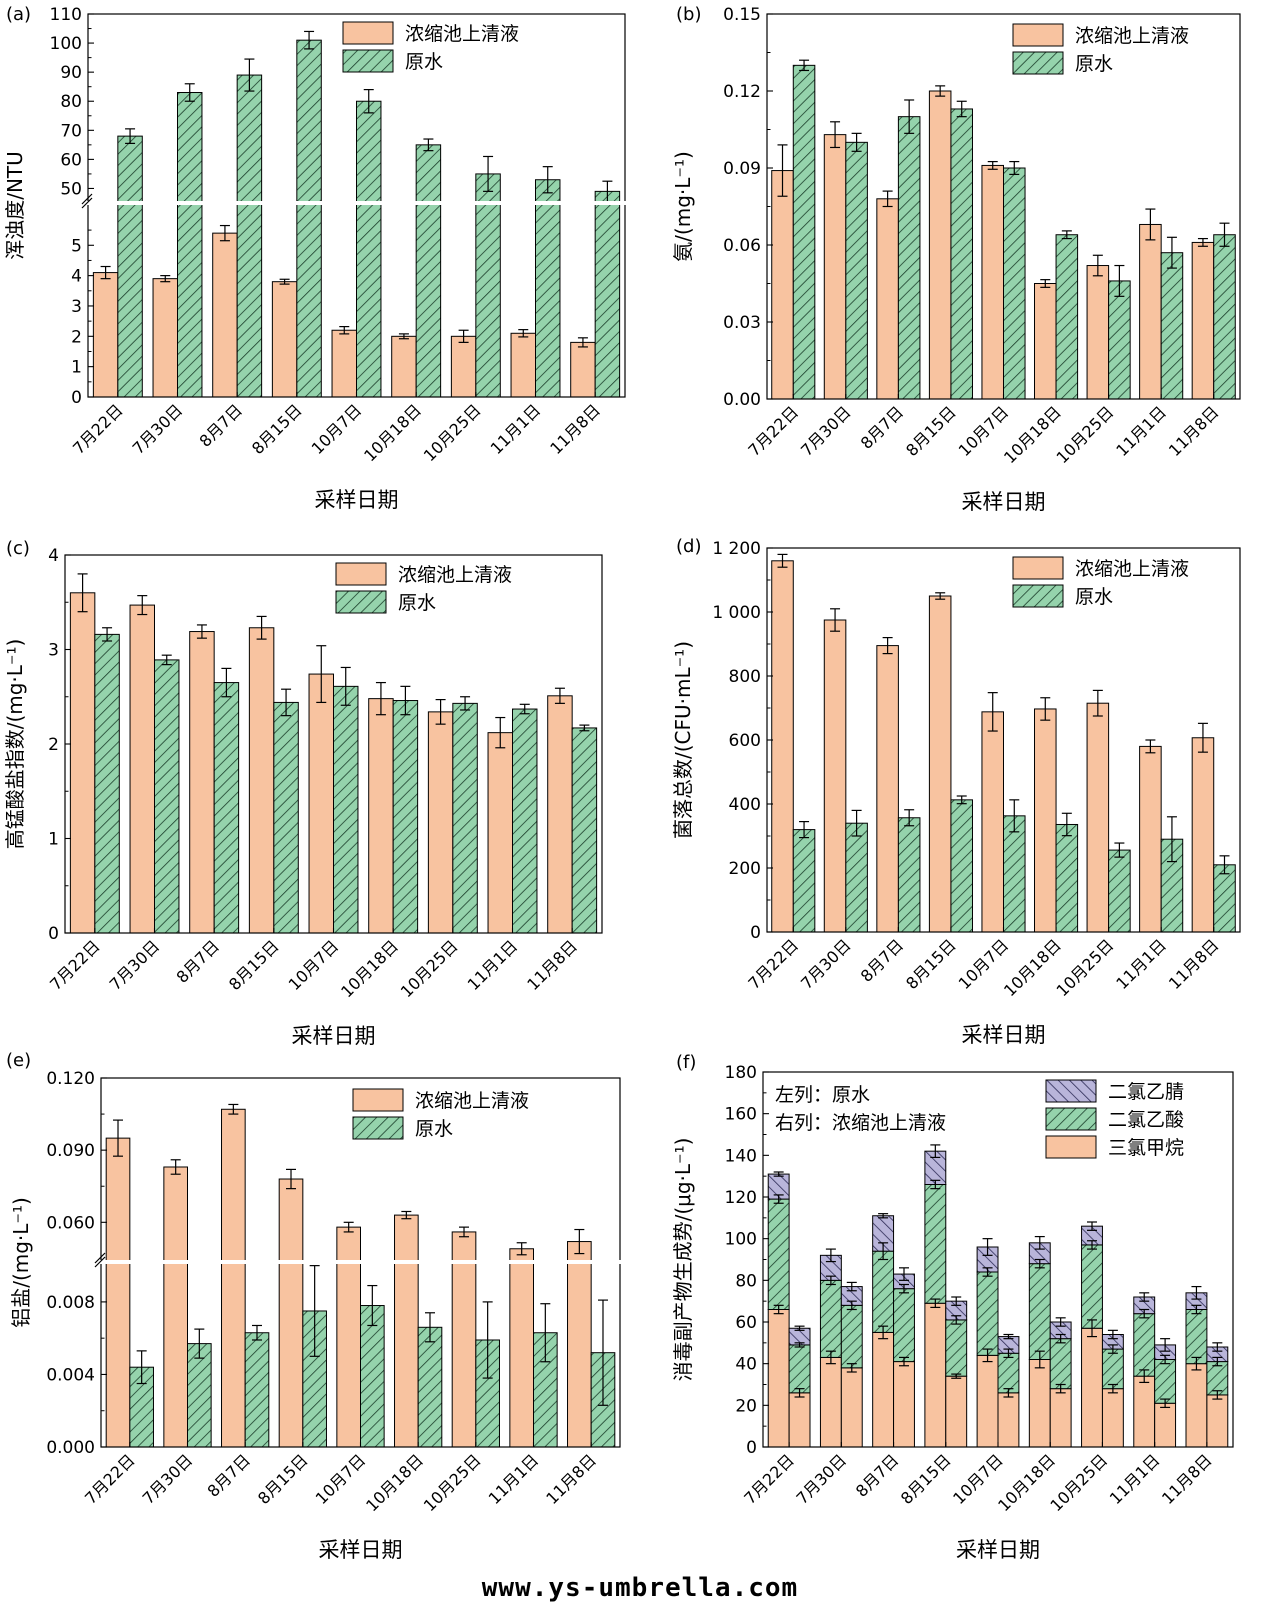  What do you see at coordinates (742, 15) in the screenshot?
I see `y-tick-label: 0.15` at bounding box center [742, 15].